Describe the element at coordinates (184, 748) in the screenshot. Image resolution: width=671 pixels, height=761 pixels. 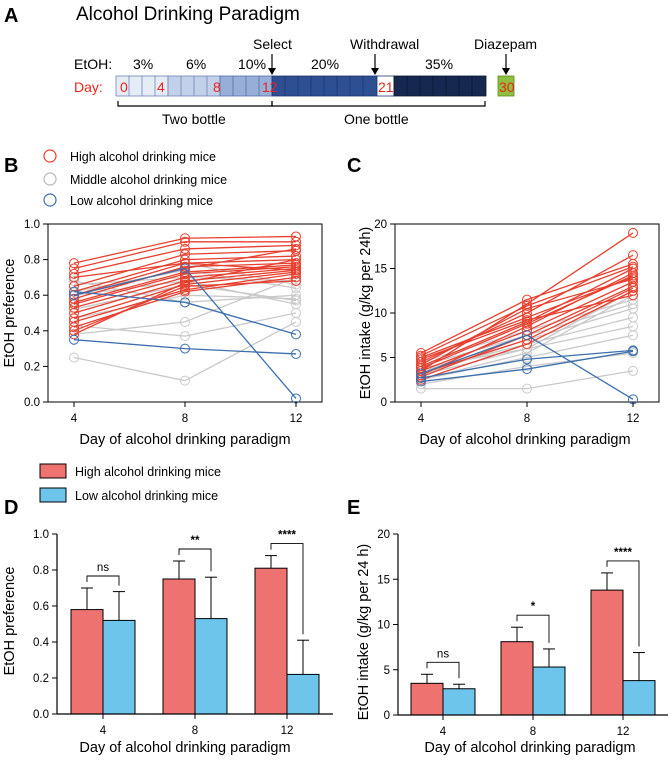
I see `x-axis-title-d: Day of alcohol drinking paradigm` at that location.